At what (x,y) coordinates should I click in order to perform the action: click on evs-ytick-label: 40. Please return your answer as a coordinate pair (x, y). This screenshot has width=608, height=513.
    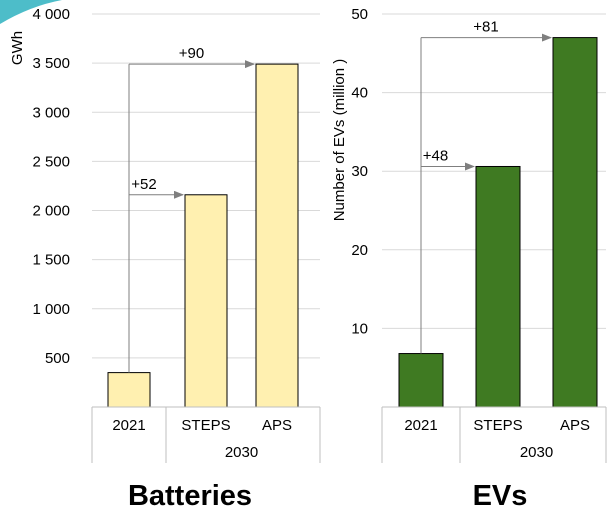
    Looking at the image, I should click on (359, 93).